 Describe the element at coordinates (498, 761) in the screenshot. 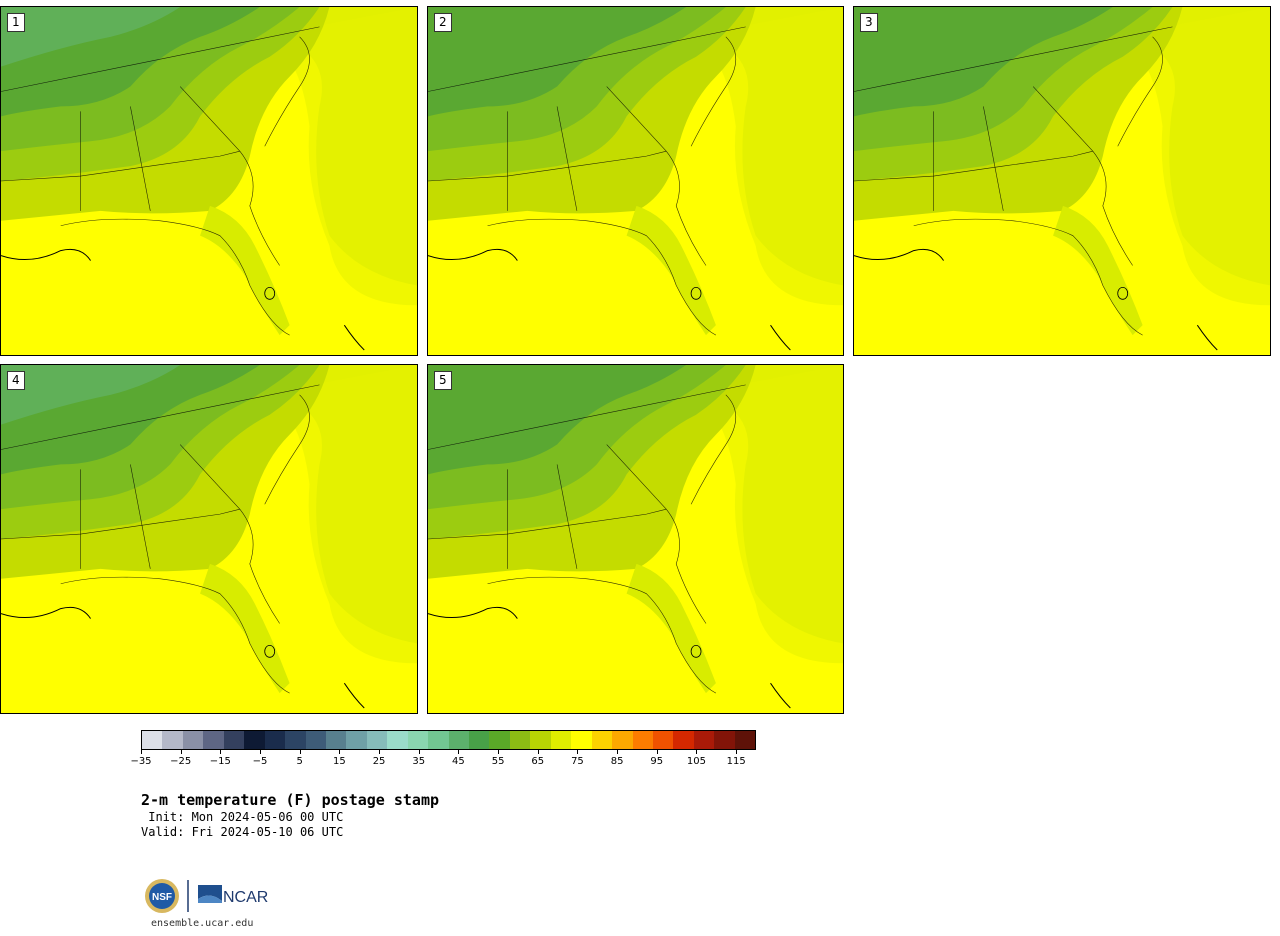

I see `colorbar-tick-label: 55` at that location.